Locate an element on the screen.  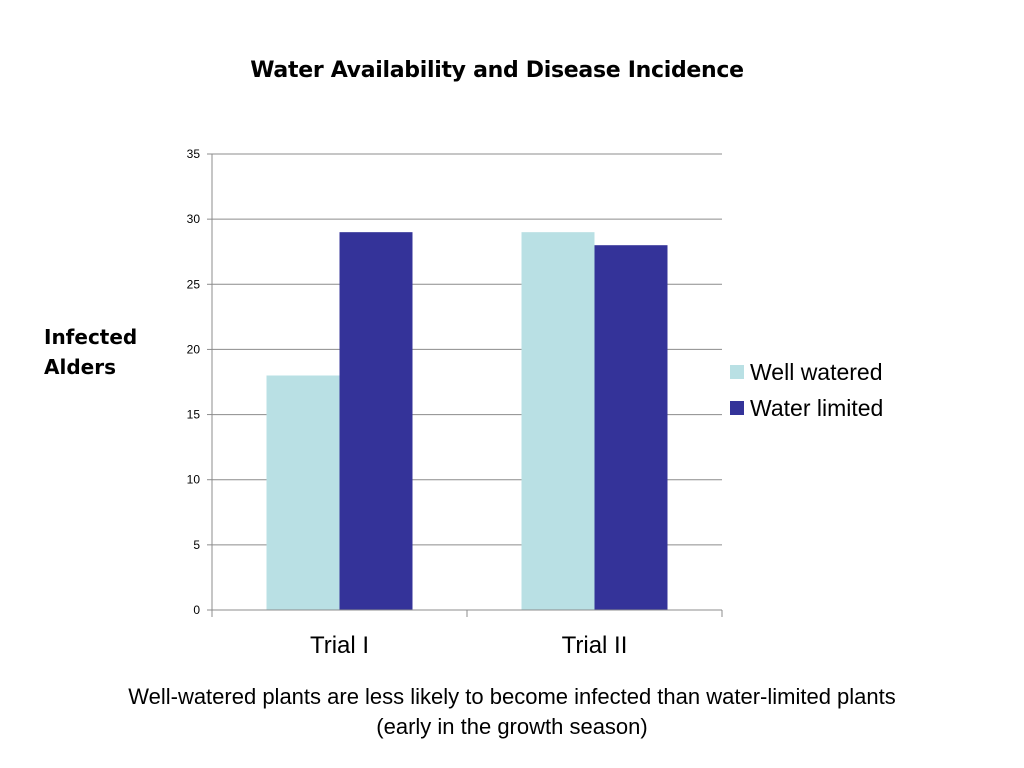
legend-item-water-limited: Water limited is located at coordinates (806, 408).